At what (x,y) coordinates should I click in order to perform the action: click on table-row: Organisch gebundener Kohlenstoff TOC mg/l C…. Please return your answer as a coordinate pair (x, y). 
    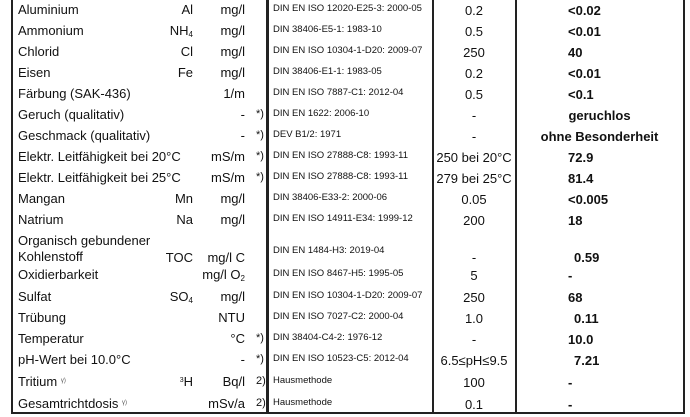
    Looking at the image, I should click on (345, 248).